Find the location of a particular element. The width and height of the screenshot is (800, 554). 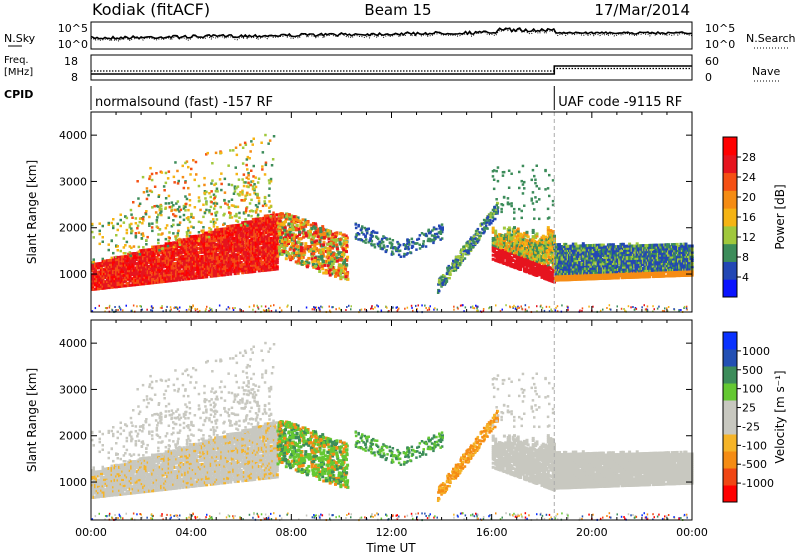

freq-label-line2: [MHz] is located at coordinates (18, 72).